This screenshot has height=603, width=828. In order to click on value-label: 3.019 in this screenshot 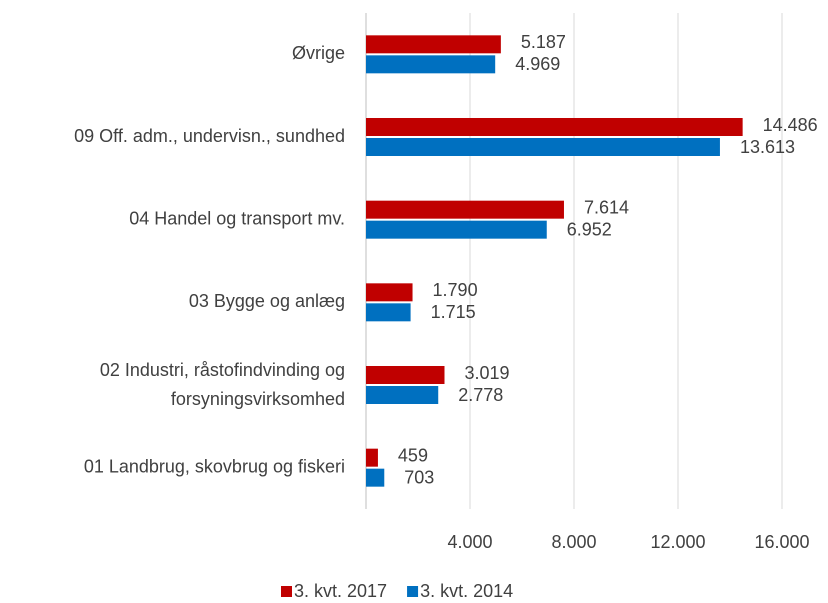, I will do `click(486, 373)`.